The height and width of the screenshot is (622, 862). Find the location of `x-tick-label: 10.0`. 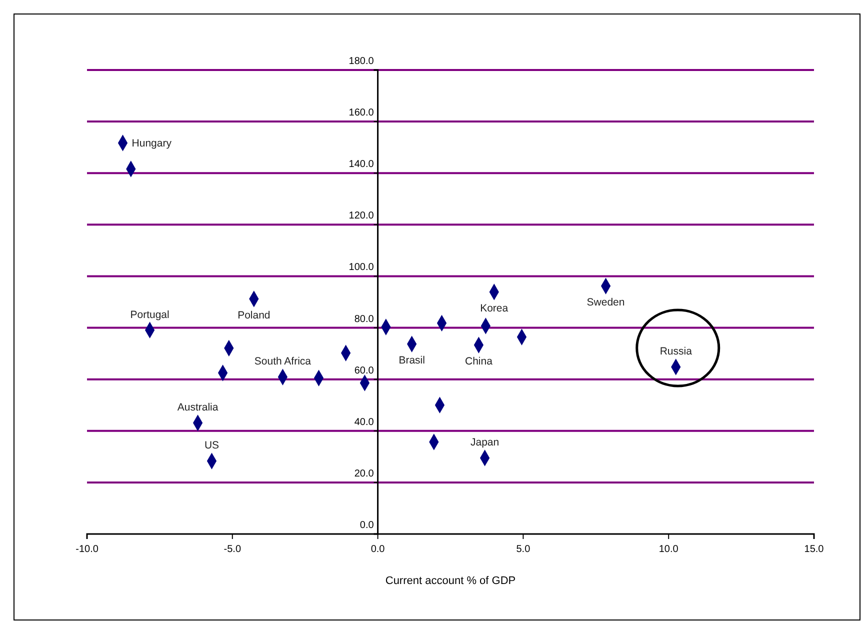

x-tick-label: 10.0 is located at coordinates (668, 549).